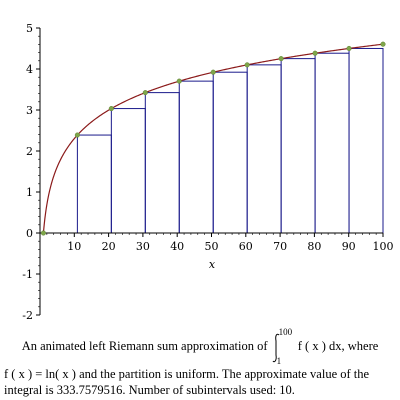  Describe the element at coordinates (177, 246) in the screenshot. I see `x-tick-label: 40` at that location.